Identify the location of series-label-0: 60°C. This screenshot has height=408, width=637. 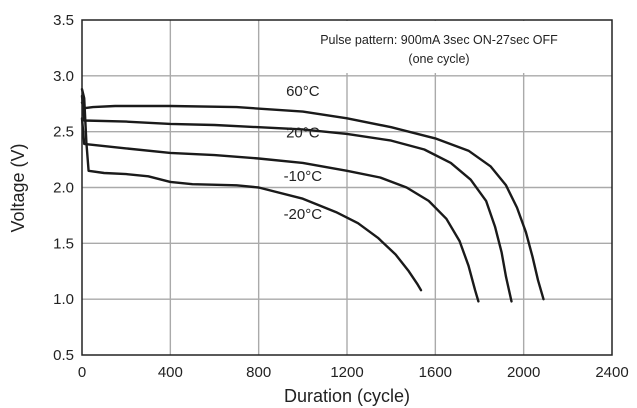
(303, 91).